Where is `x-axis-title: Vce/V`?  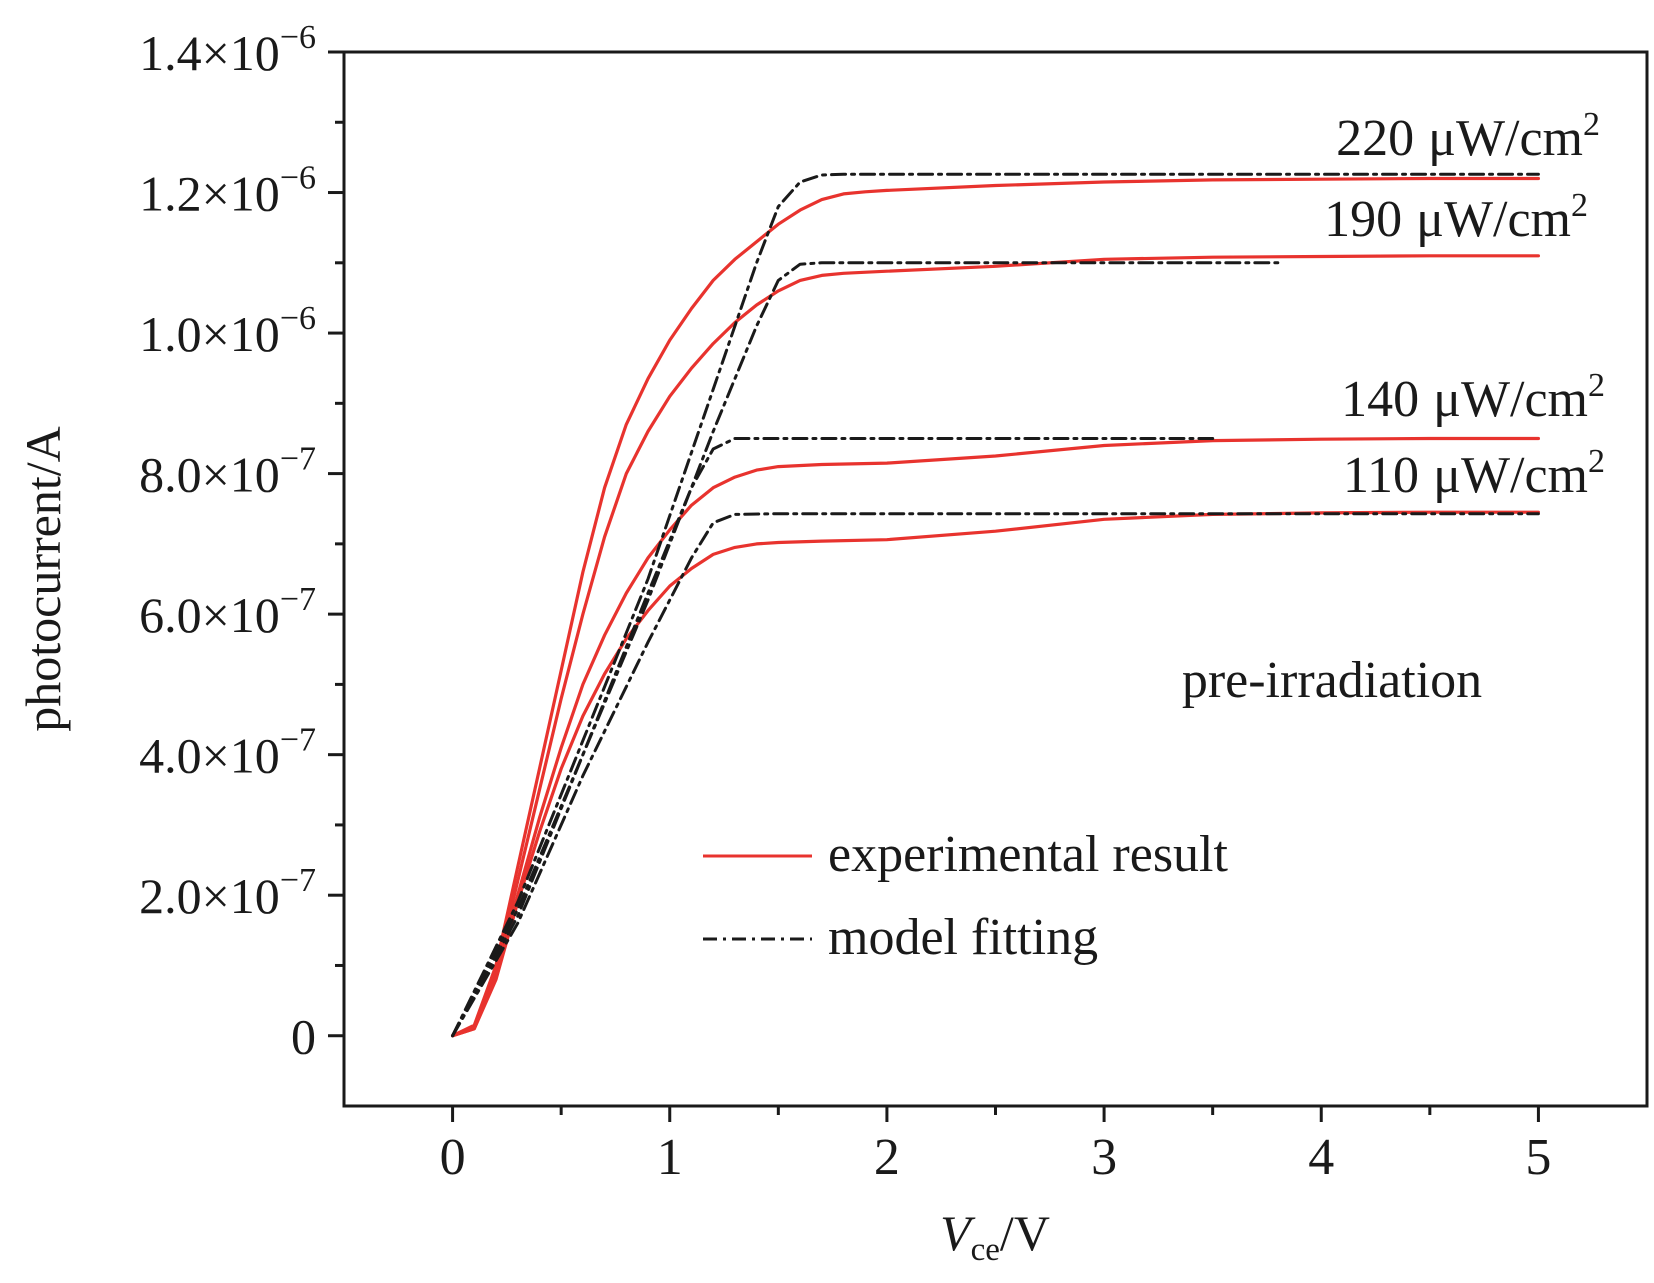
x-axis-title: Vce/V is located at coordinates (995, 1236).